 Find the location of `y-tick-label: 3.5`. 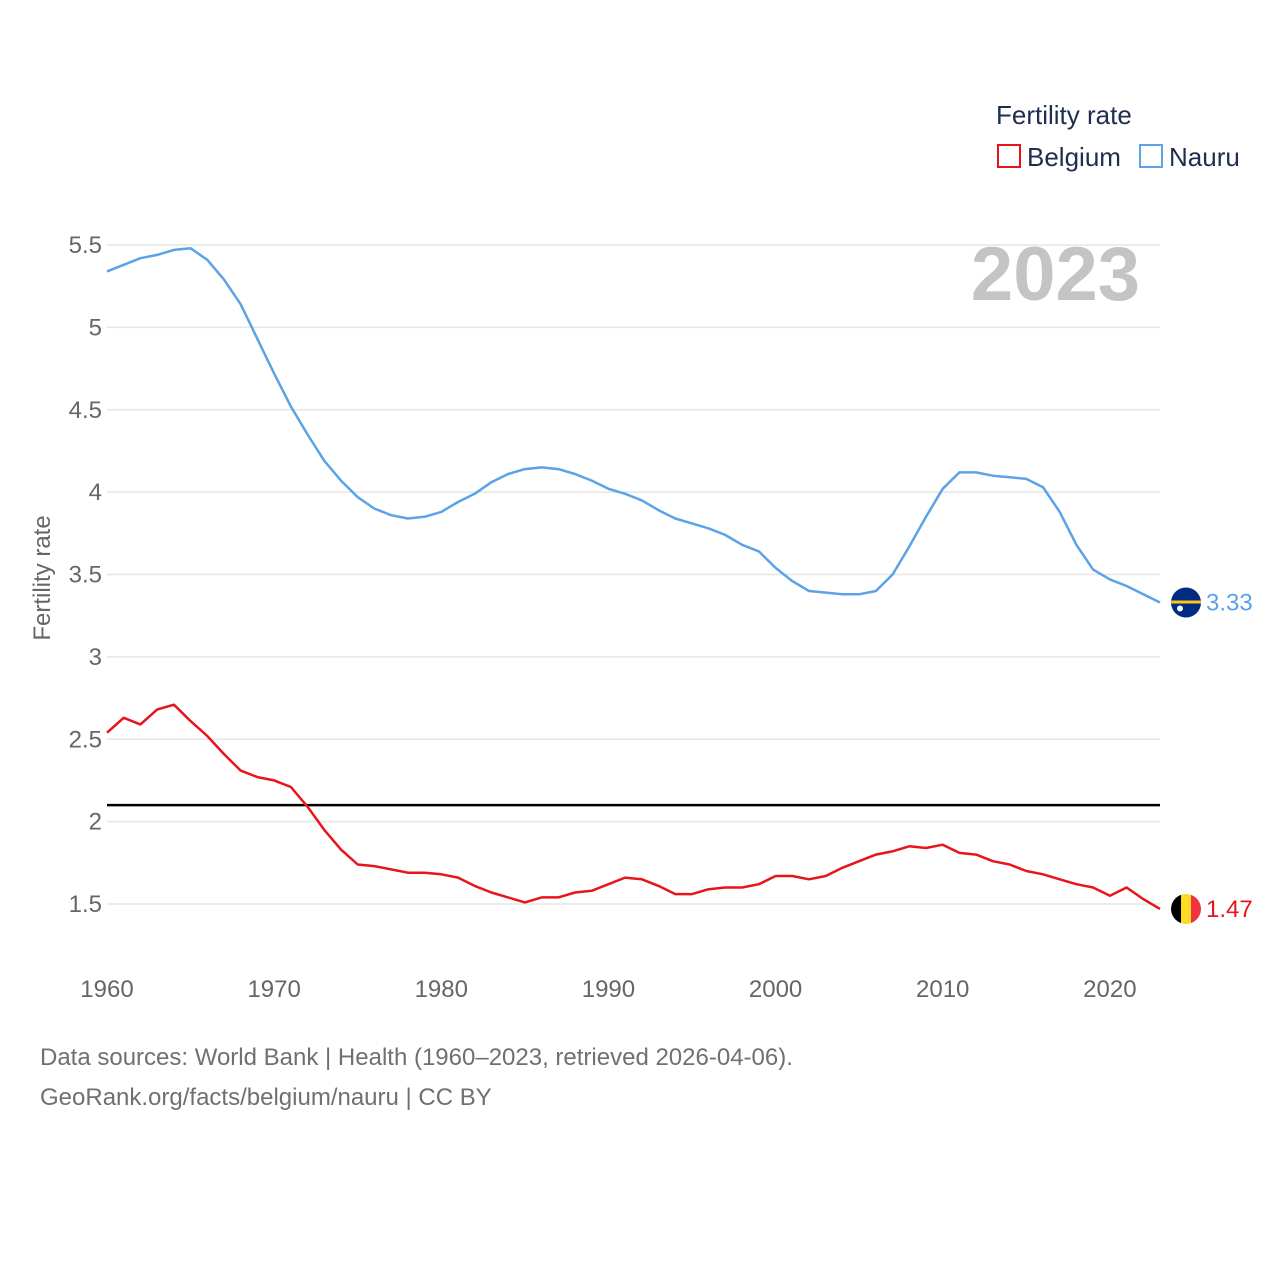

y-tick-label: 3.5 is located at coordinates (85, 575).